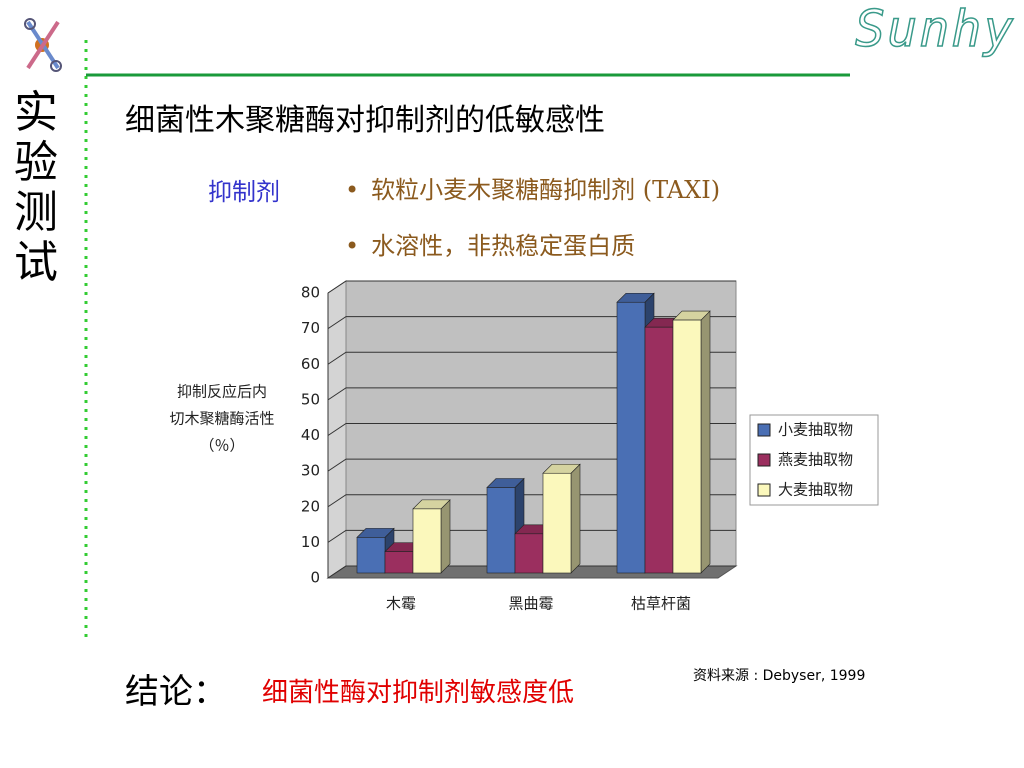  Describe the element at coordinates (530, 604) in the screenshot. I see `x-tick-label: 黑曲霉` at that location.